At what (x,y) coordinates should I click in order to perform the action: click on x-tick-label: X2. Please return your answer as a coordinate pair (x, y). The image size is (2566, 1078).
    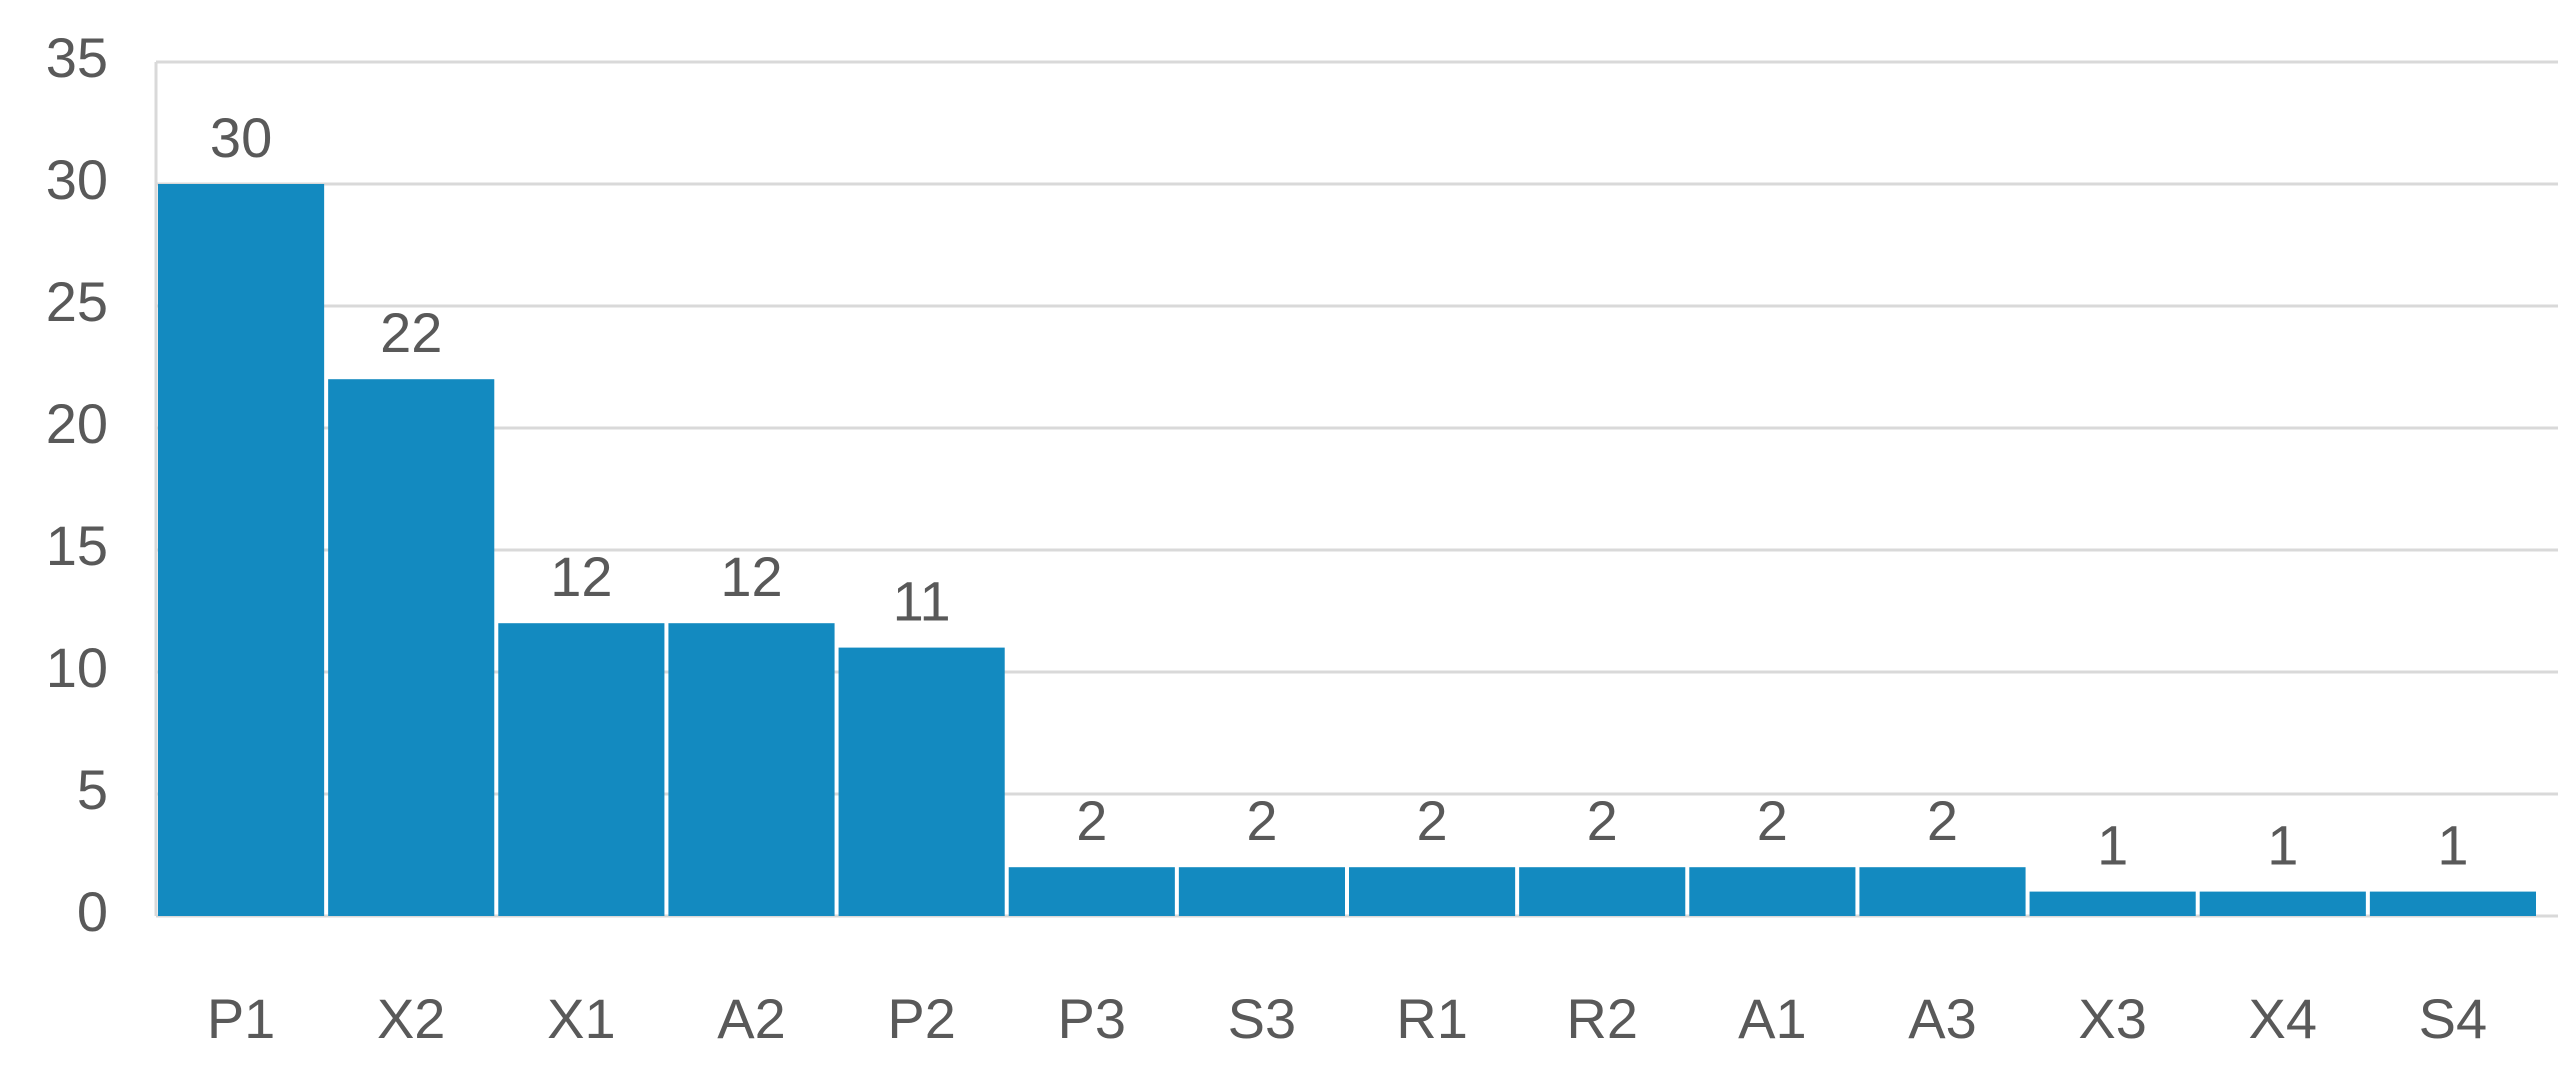
    Looking at the image, I should click on (411, 1018).